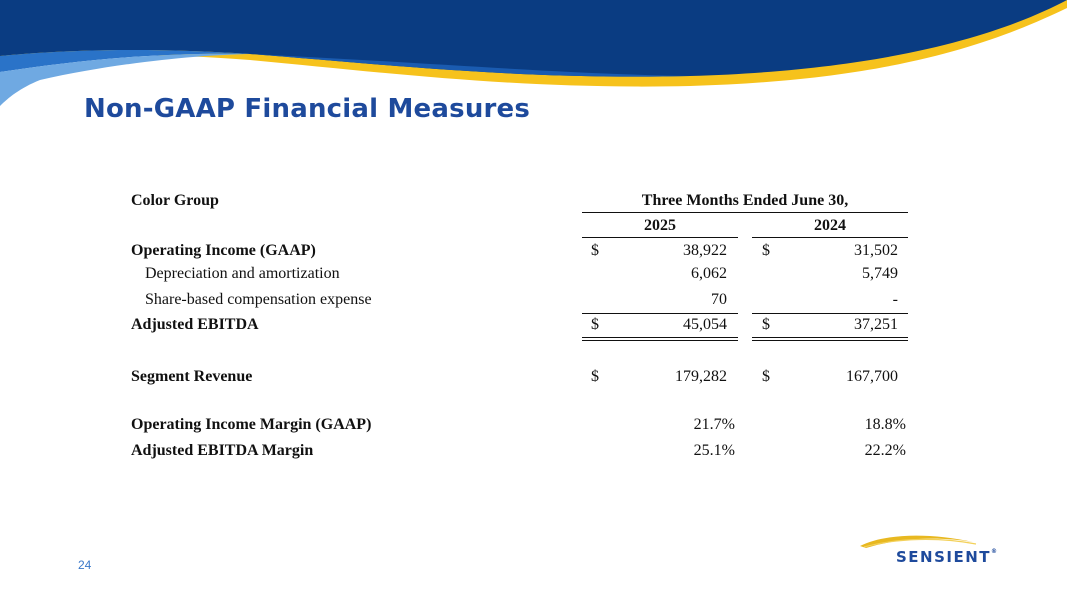 The height and width of the screenshot is (600, 1067). I want to click on row-label: Operating Income (GAAP), so click(223, 250).